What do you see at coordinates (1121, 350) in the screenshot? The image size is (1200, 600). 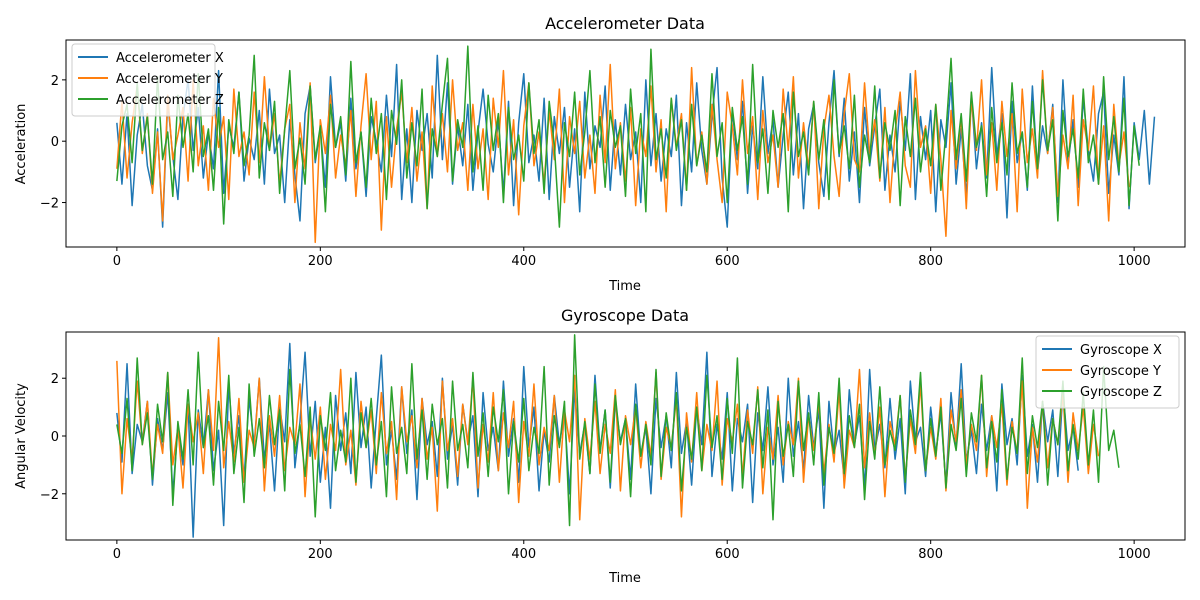 I see `legend-label: Gyroscope X` at bounding box center [1121, 350].